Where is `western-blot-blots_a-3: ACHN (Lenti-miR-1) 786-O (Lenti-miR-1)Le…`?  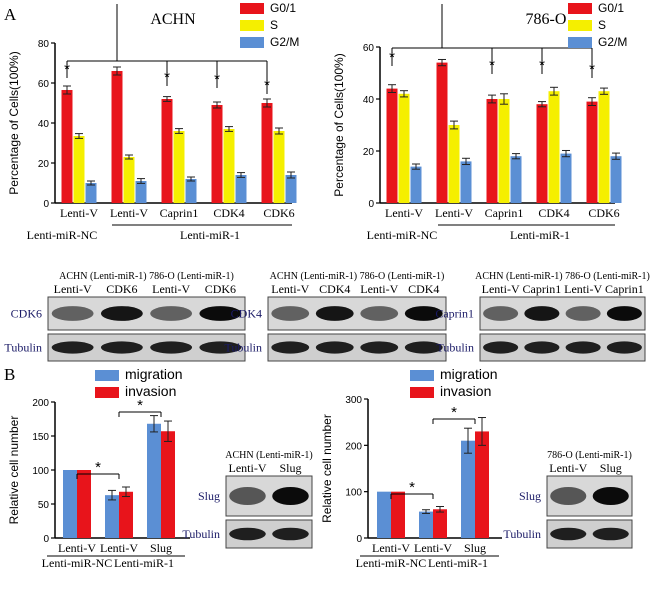 western-blot-blots_a-3: ACHN (Lenti-miR-1) 786-O (Lenti-miR-1)Le… is located at coordinates (542, 316).